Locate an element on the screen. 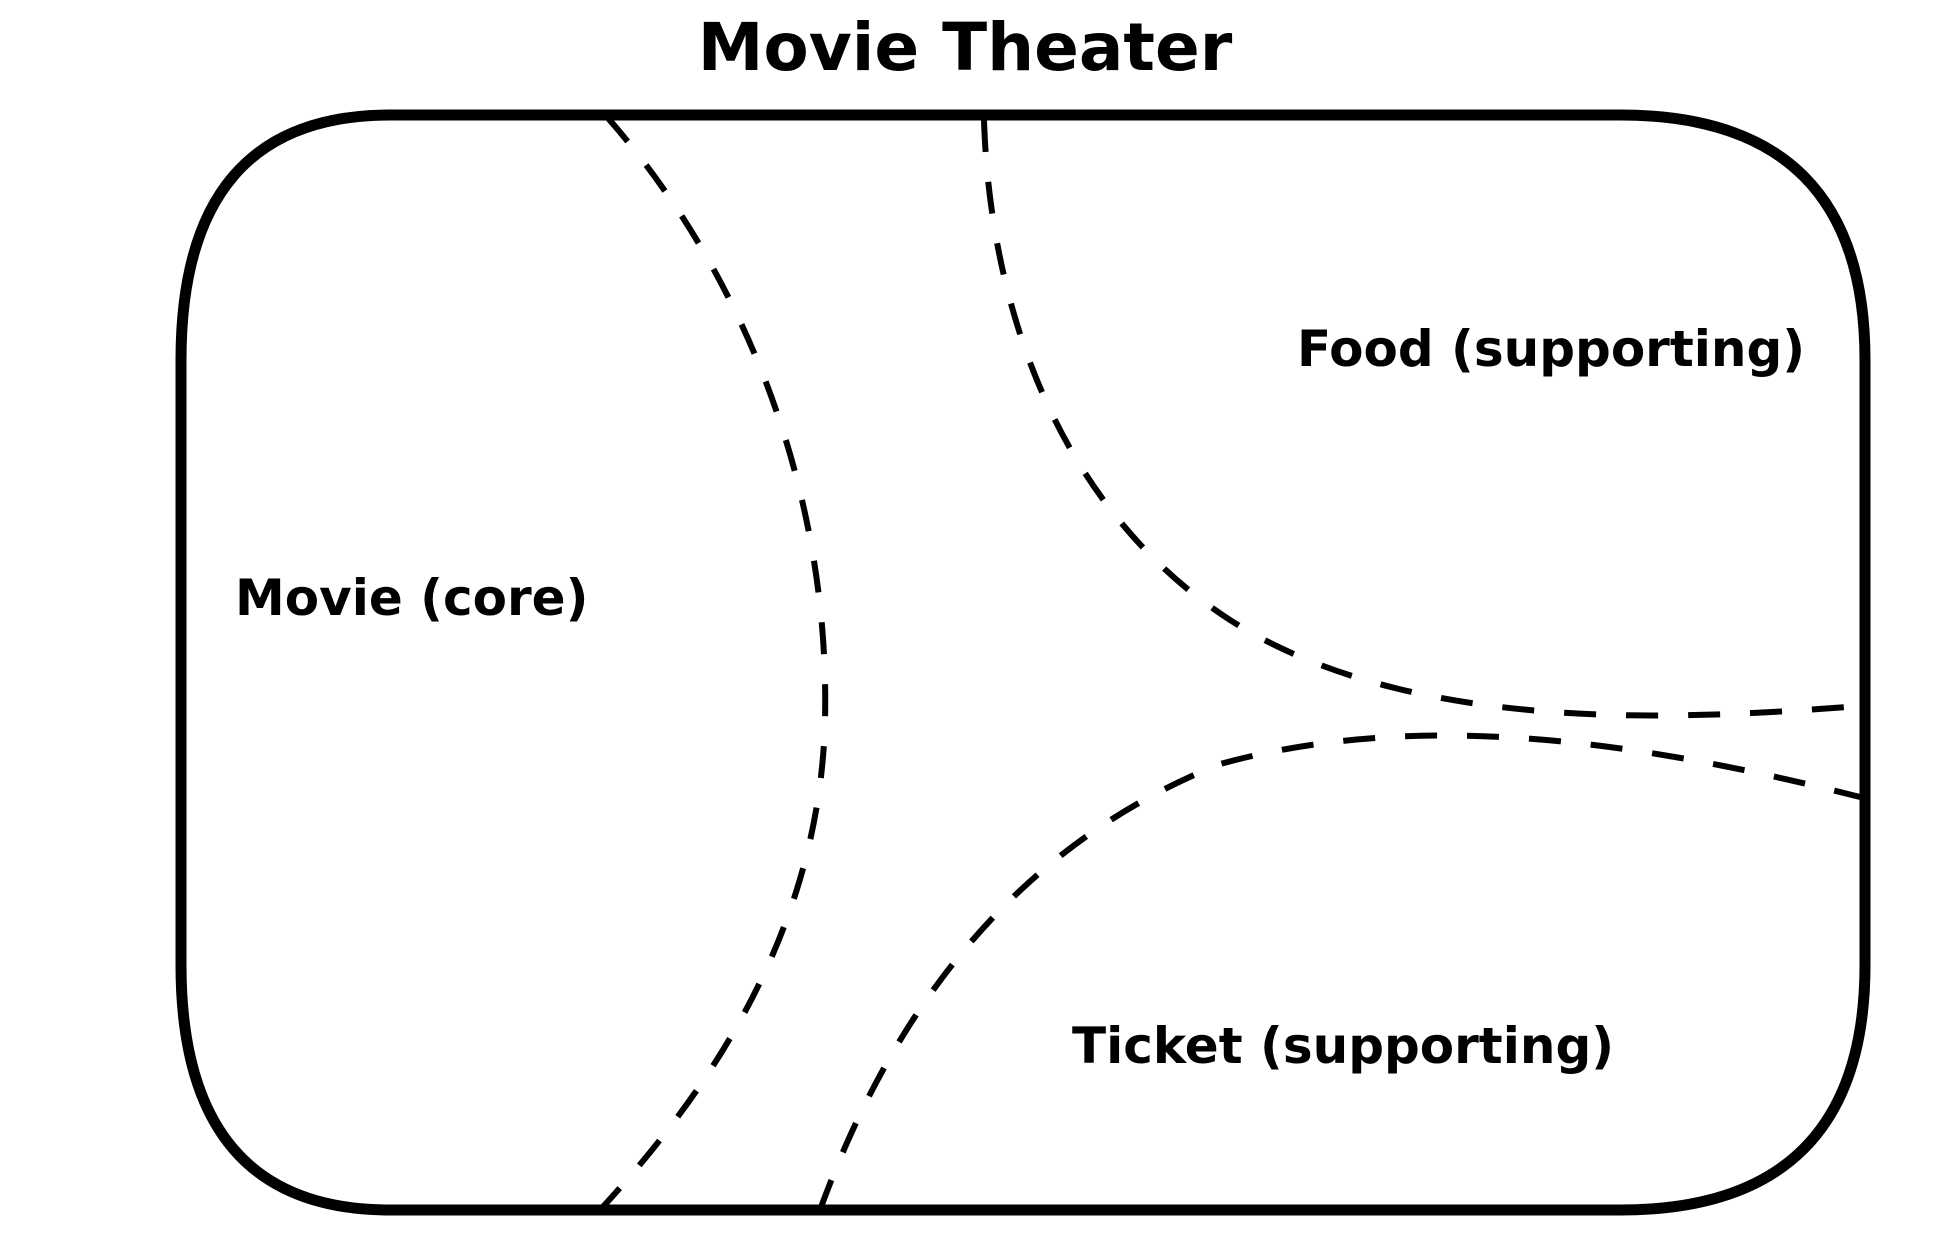 Image resolution: width=1946 pixels, height=1254 pixels. region-label-movie-core: Movie (core) is located at coordinates (411, 598).